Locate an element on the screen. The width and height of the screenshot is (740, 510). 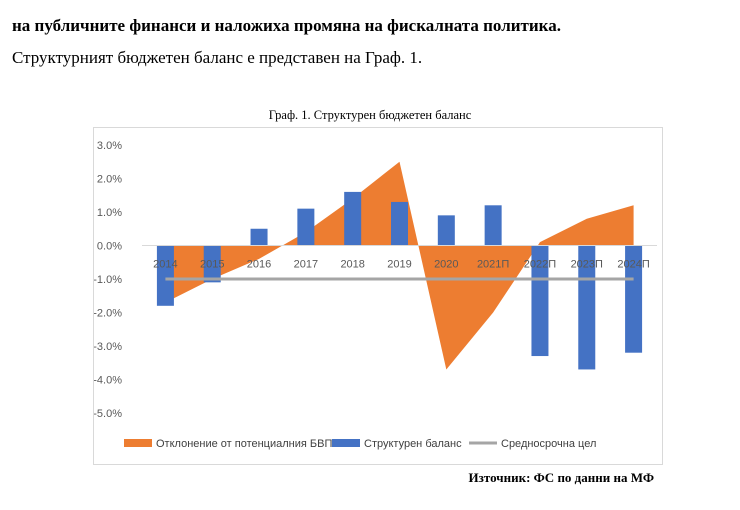
x-tick-label: 2021П is located at coordinates (493, 265).